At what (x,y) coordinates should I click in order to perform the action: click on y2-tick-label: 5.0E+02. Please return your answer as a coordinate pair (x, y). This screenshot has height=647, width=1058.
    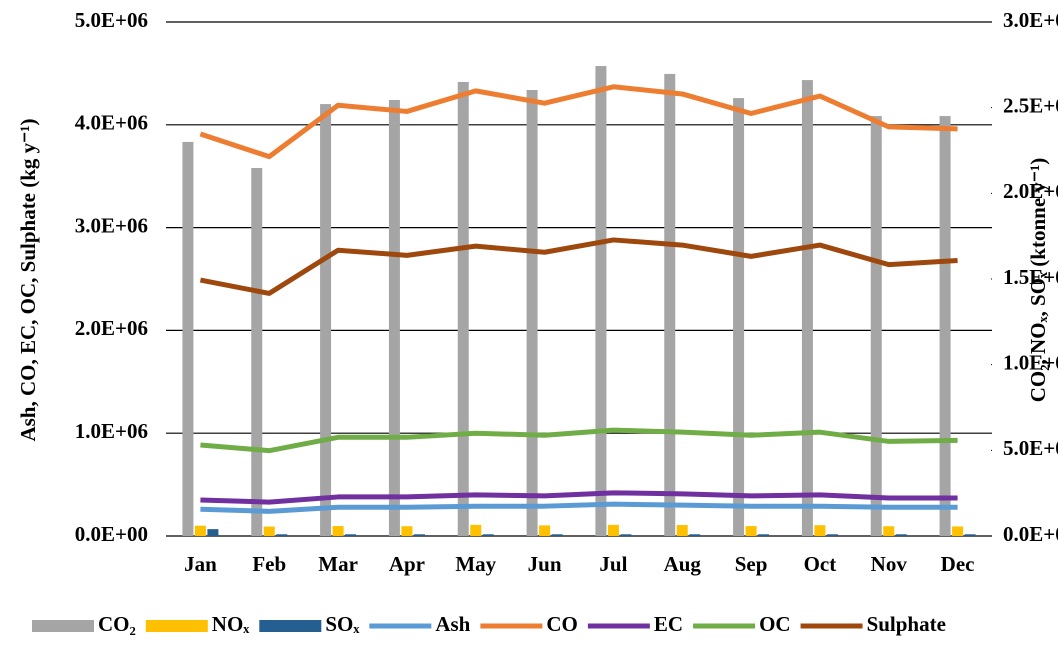
    Looking at the image, I should click on (1030, 448).